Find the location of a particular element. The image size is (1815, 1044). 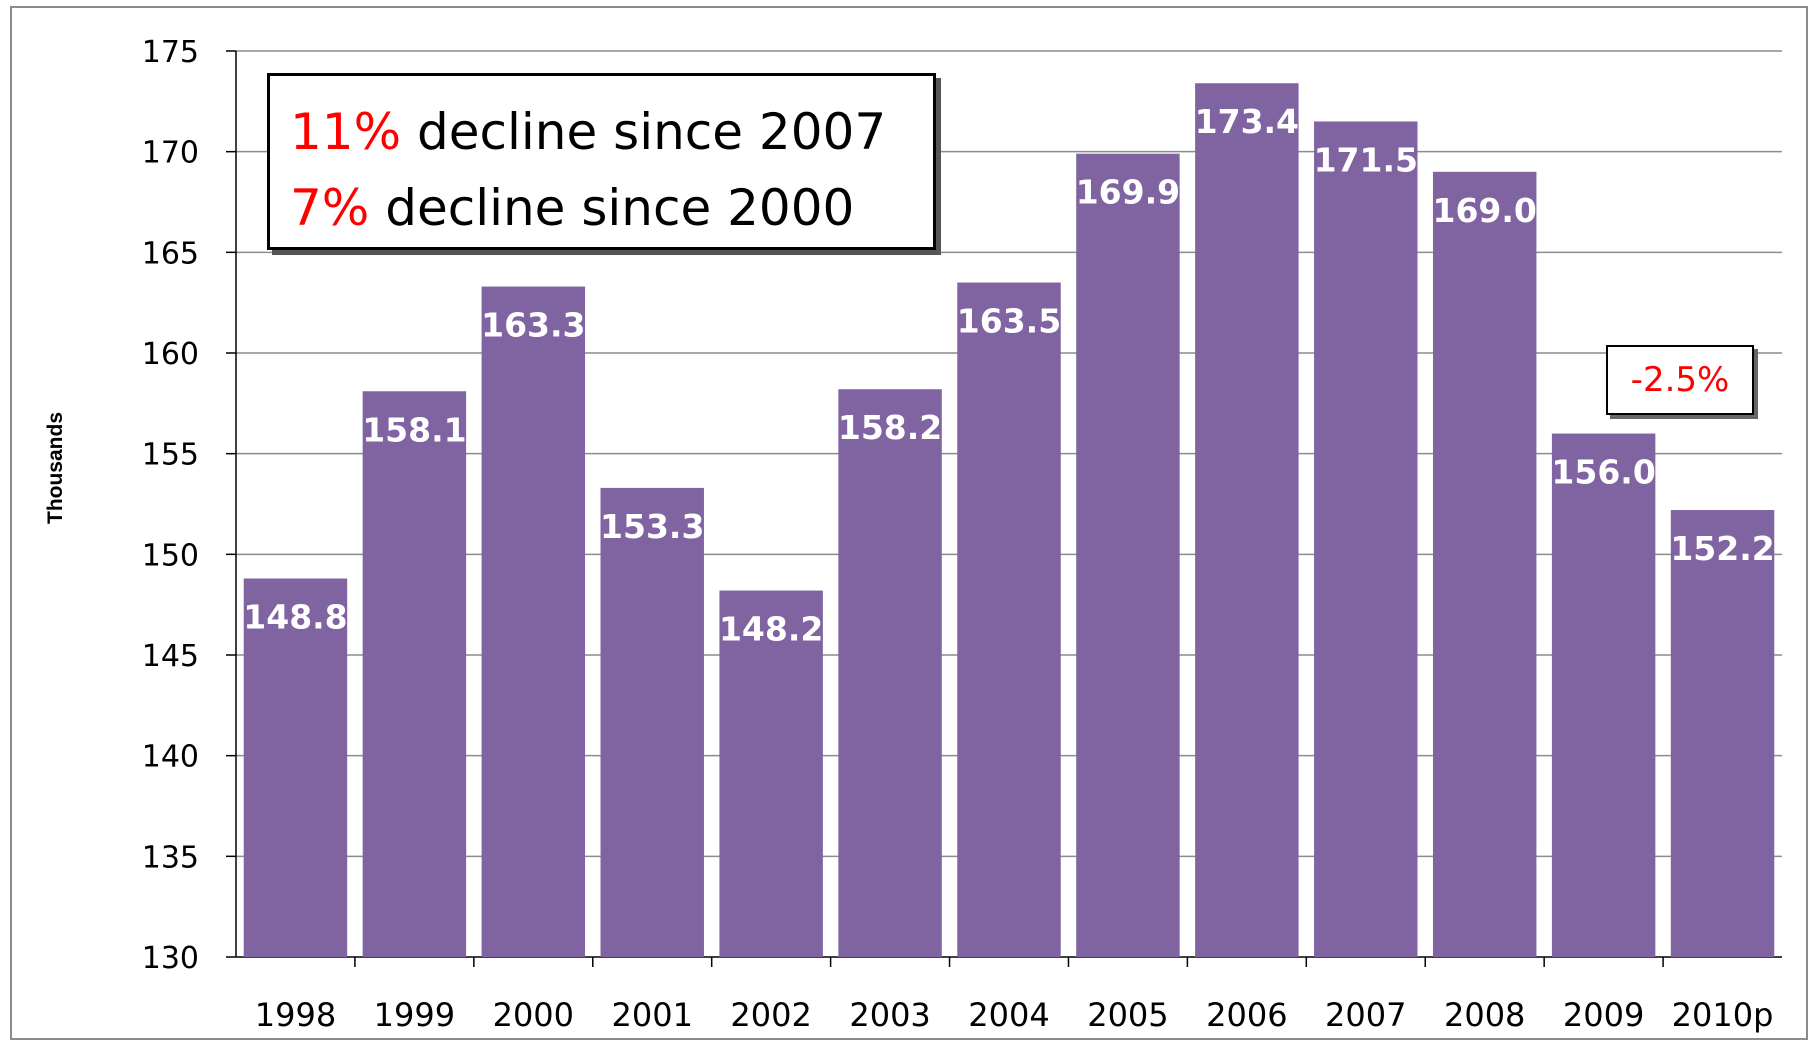

data-label: 173.4 is located at coordinates (1247, 121).